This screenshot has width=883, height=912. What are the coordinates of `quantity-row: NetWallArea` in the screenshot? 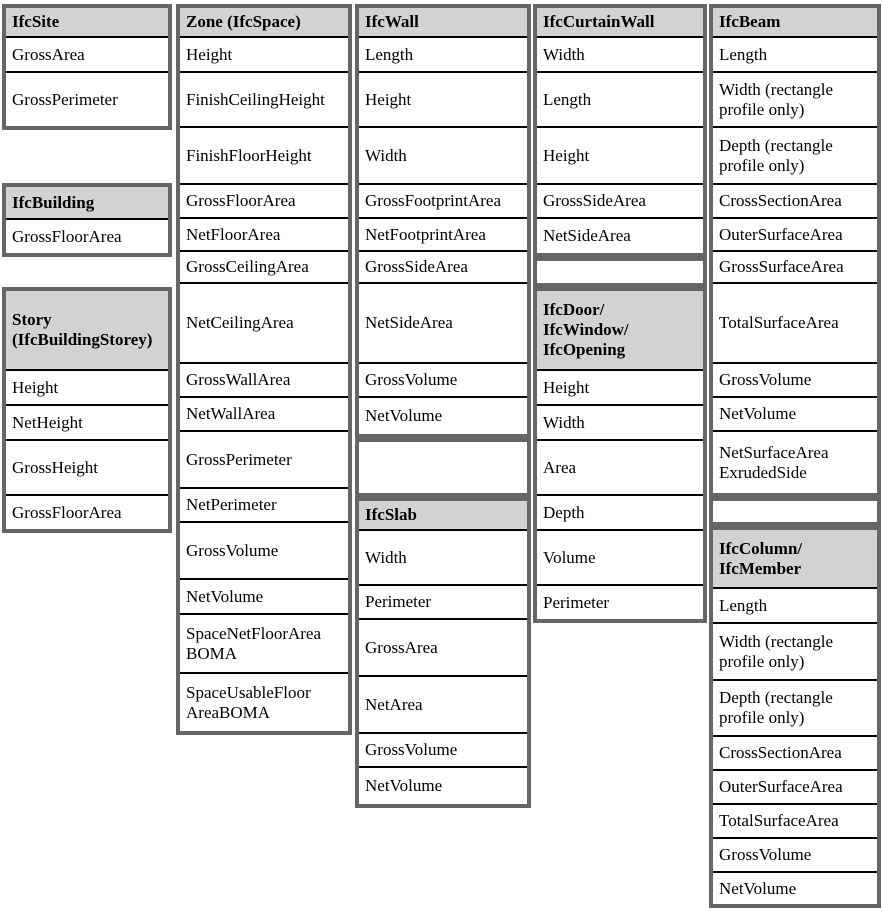 It's located at (264, 413).